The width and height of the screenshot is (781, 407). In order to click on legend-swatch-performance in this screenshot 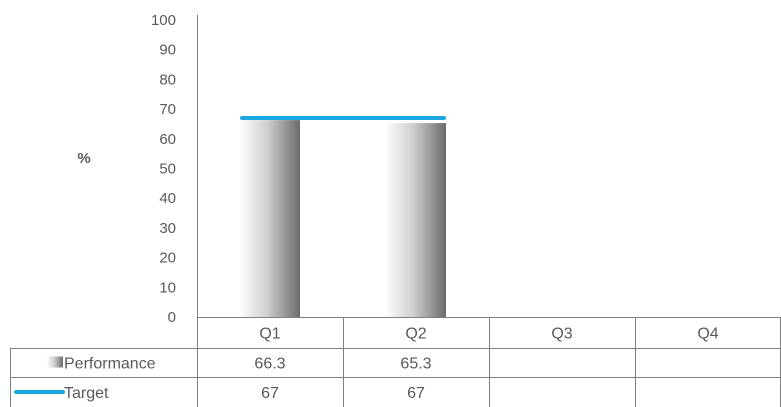, I will do `click(55, 362)`.